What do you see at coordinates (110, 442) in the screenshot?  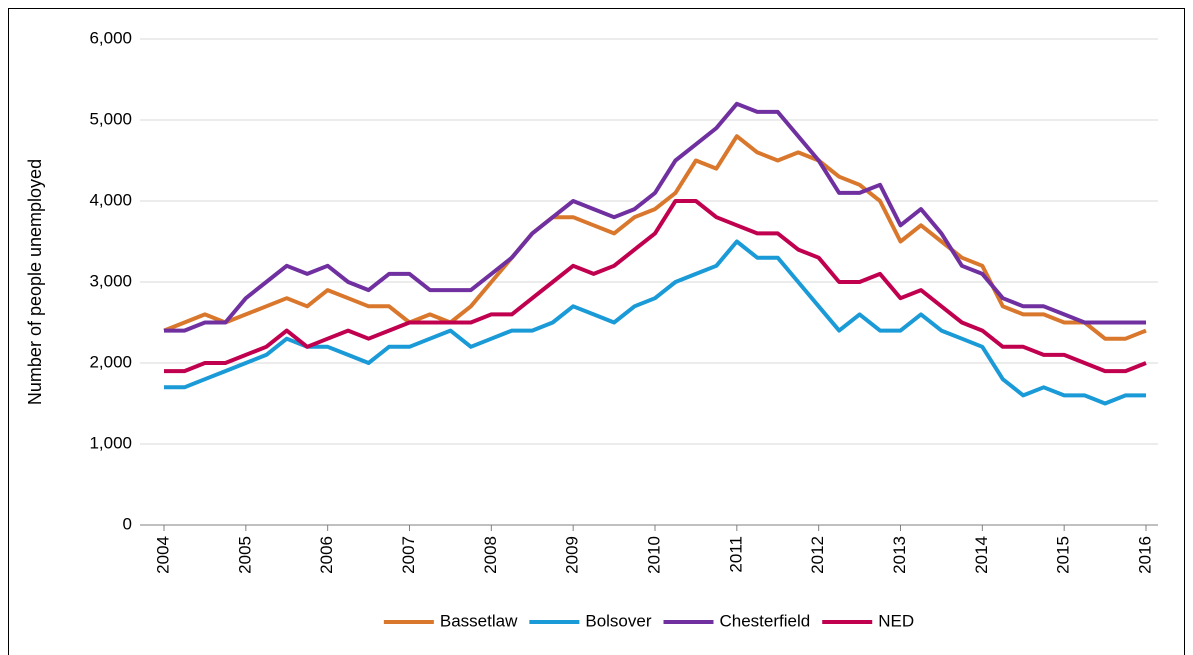 I see `y-tick-label: 1,000` at bounding box center [110, 442].